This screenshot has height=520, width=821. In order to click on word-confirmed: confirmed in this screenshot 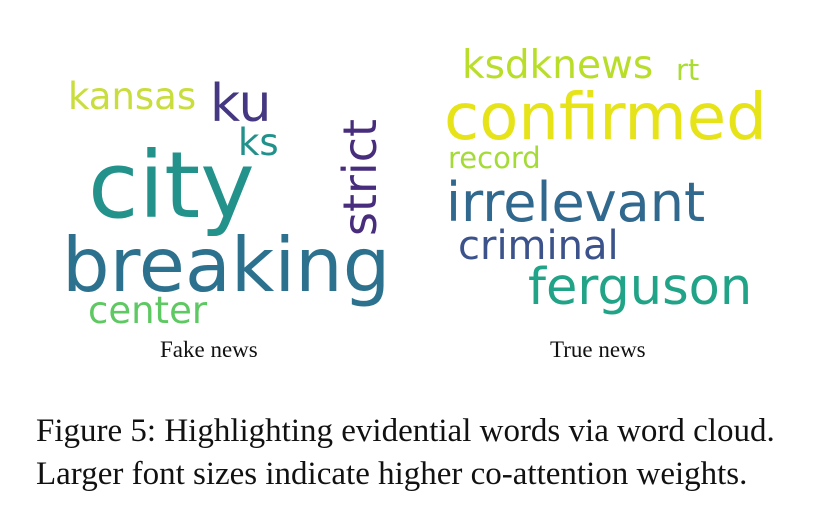, I will do `click(605, 118)`.